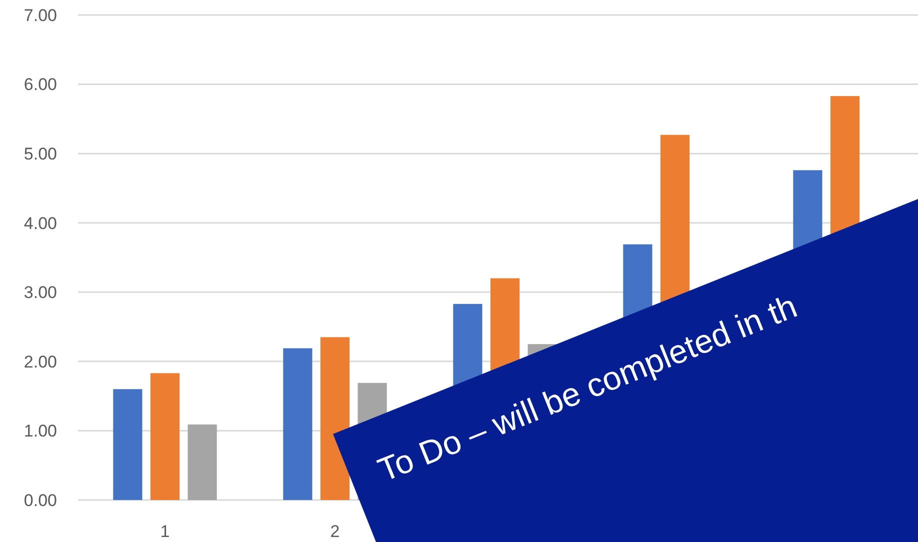  Describe the element at coordinates (40, 15) in the screenshot. I see `y-tick-label: 7.00` at that location.